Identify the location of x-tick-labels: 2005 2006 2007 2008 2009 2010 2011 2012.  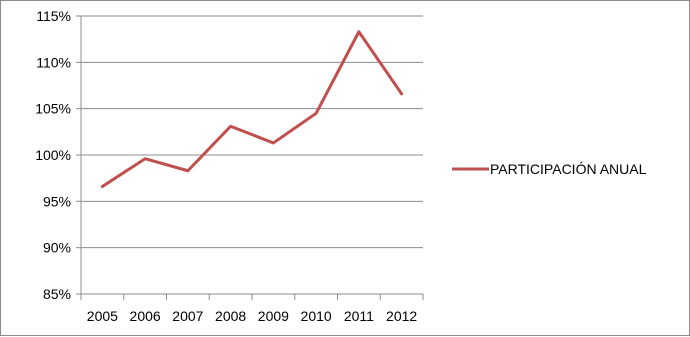
(252, 316).